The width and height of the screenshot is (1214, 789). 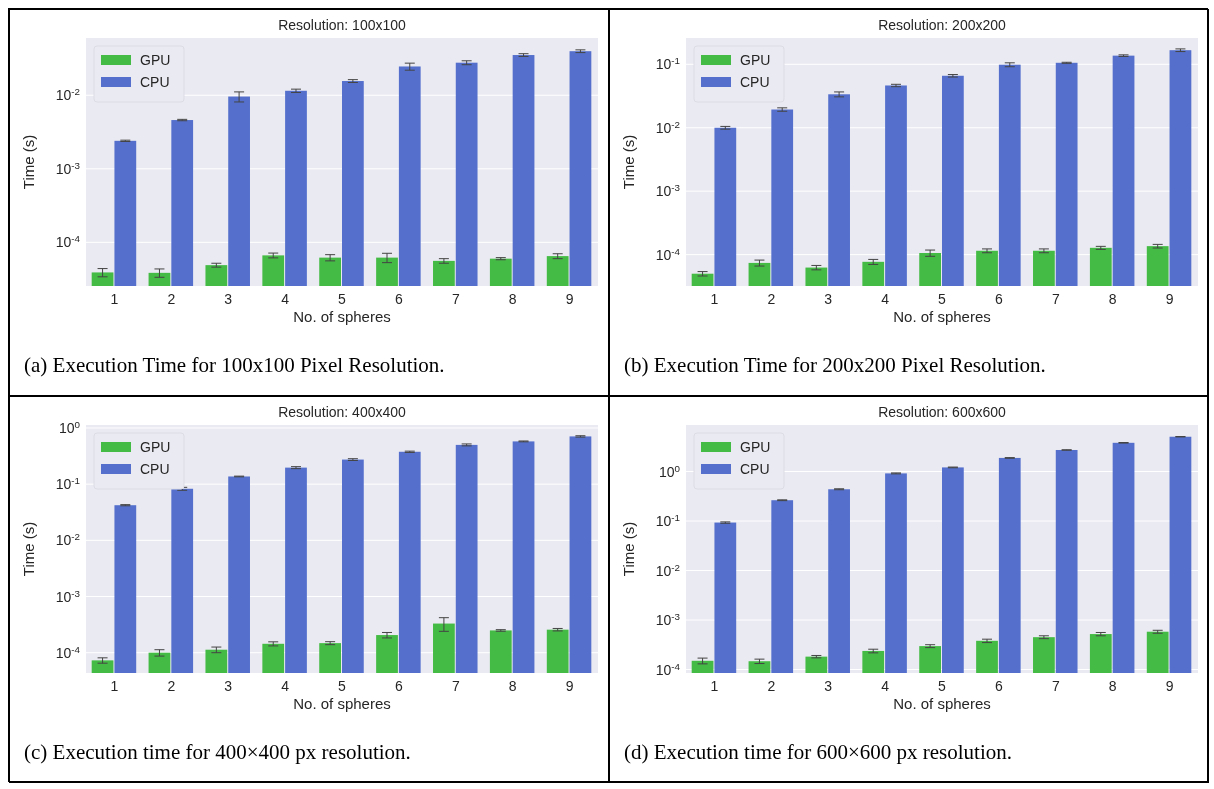 I want to click on chart-title: Resolution: 100x100, so click(x=342, y=25).